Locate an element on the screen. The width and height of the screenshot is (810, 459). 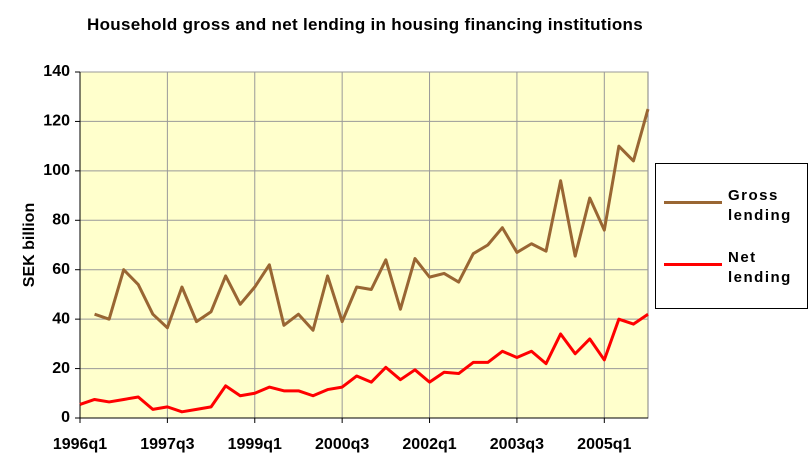
y-tick-label: 80 is located at coordinates (61, 220).